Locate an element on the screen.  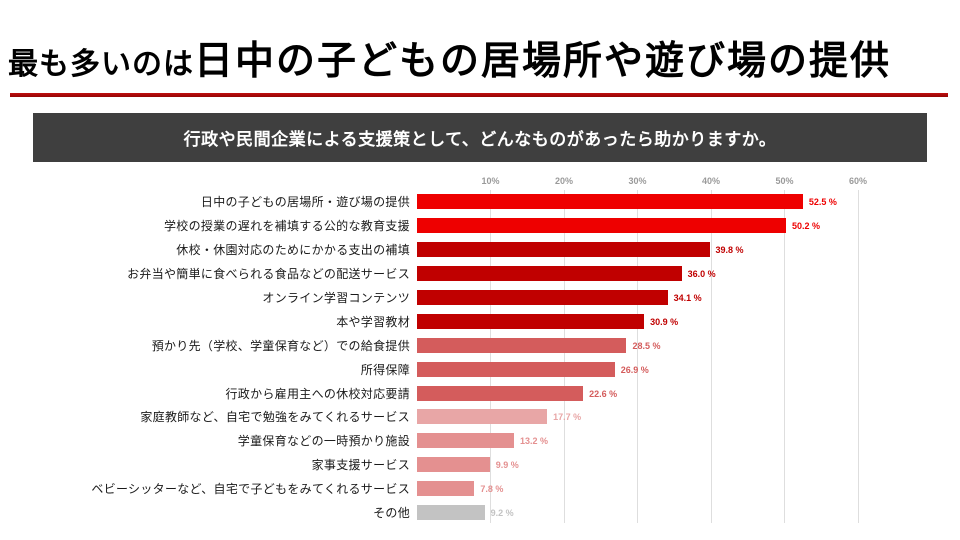
bar-track: 50.2 % is located at coordinates (688, 226).